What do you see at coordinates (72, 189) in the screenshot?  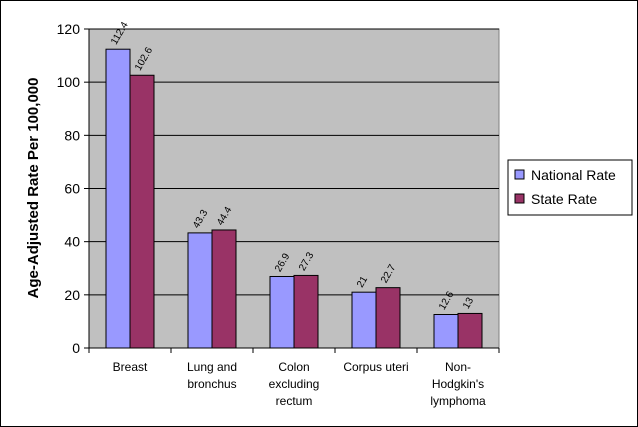 I see `y-tick-label: 60` at bounding box center [72, 189].